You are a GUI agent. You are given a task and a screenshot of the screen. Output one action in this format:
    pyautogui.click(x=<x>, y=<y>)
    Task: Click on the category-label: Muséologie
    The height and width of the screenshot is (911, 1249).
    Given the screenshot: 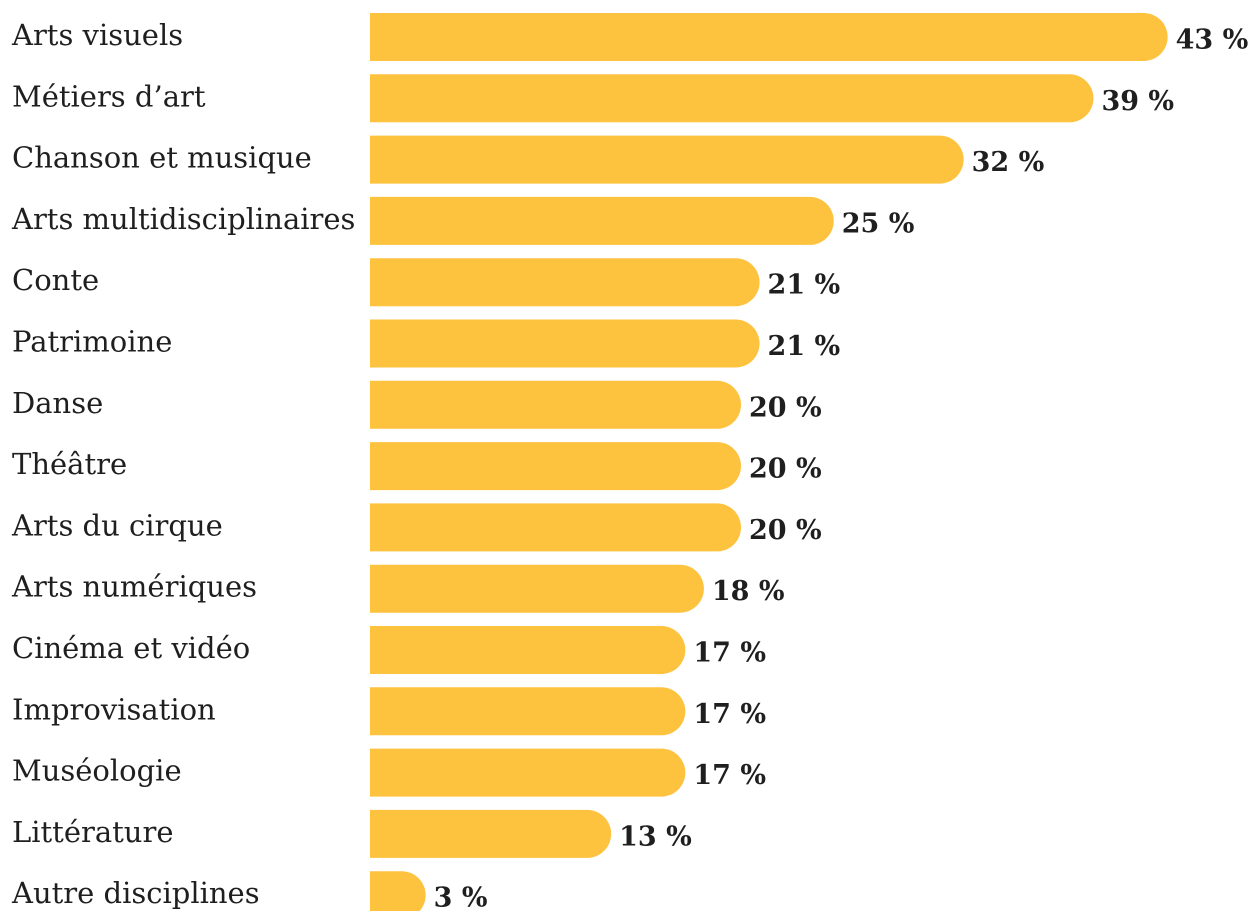 What is the action you would take?
    pyautogui.click(x=97, y=771)
    